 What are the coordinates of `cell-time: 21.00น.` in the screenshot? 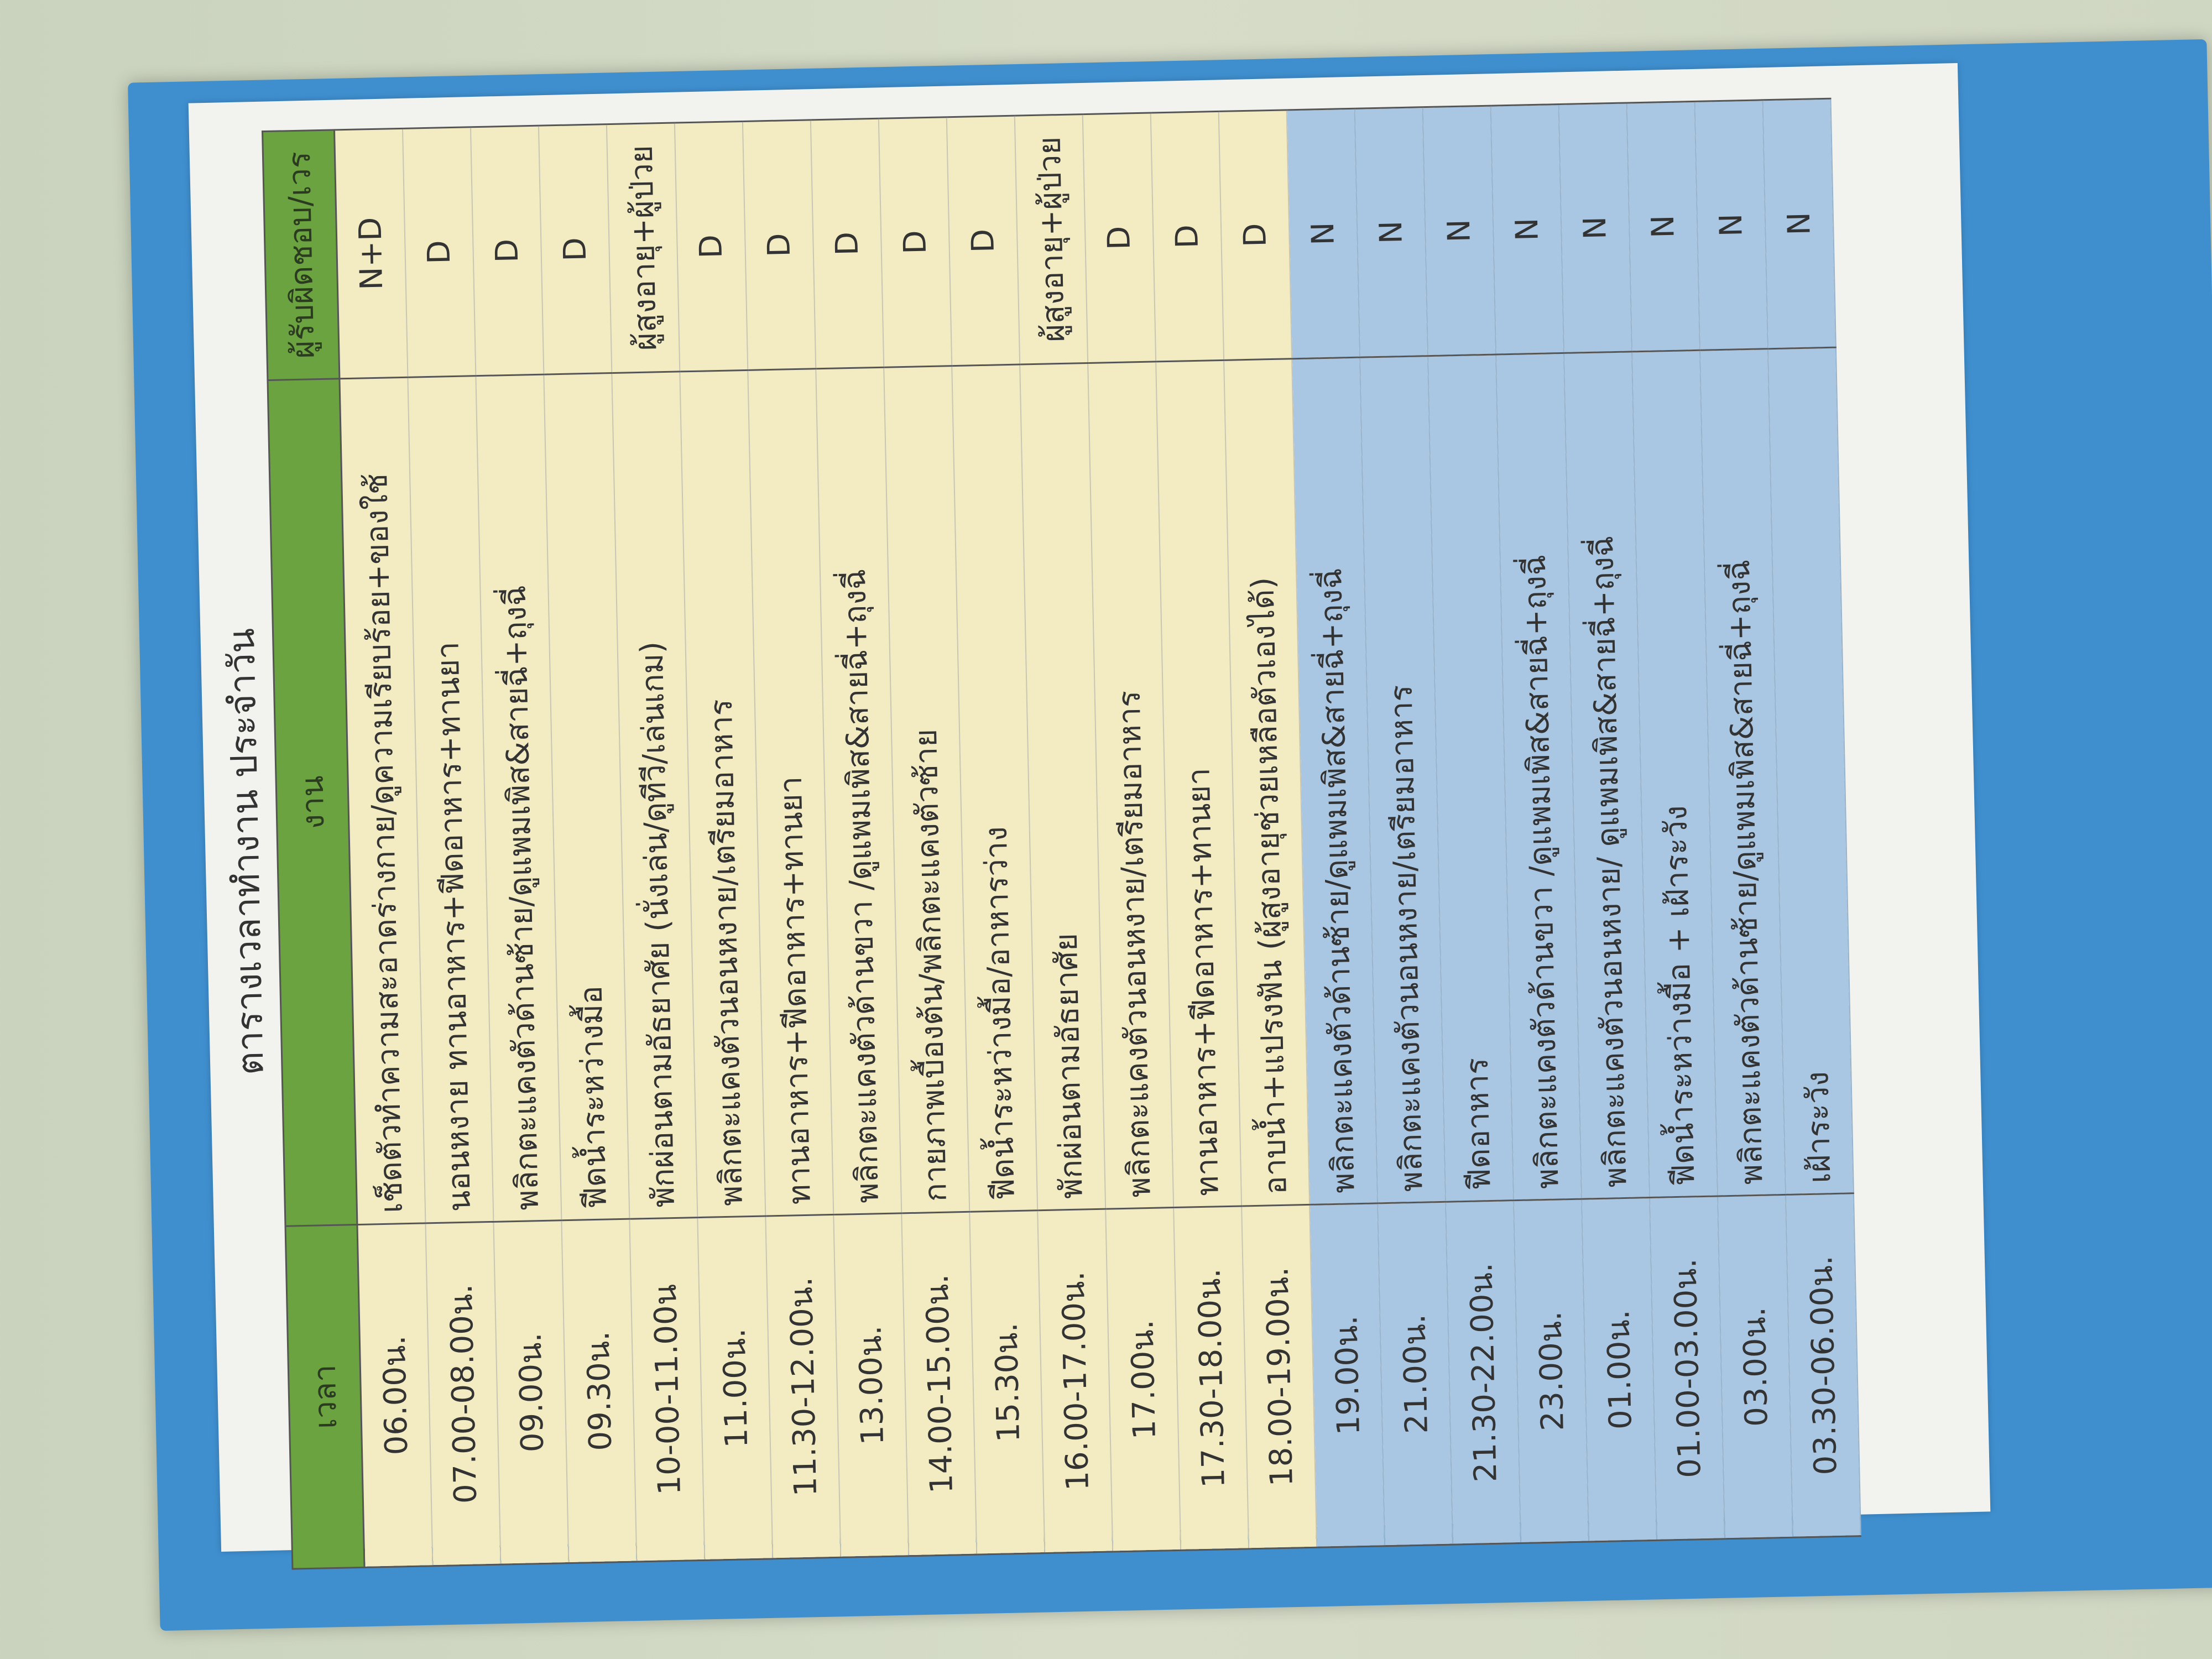 It's located at (1416, 1374).